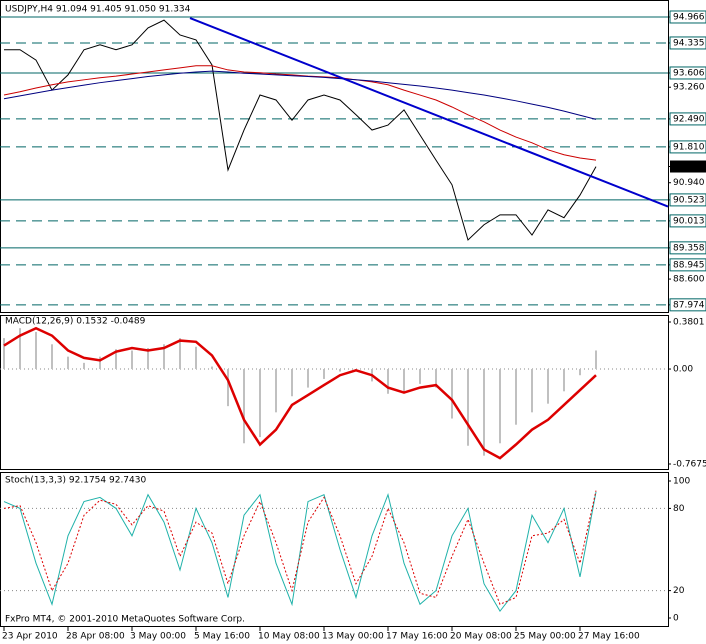  I want to click on y-tick-label: 91.810, so click(689, 147).